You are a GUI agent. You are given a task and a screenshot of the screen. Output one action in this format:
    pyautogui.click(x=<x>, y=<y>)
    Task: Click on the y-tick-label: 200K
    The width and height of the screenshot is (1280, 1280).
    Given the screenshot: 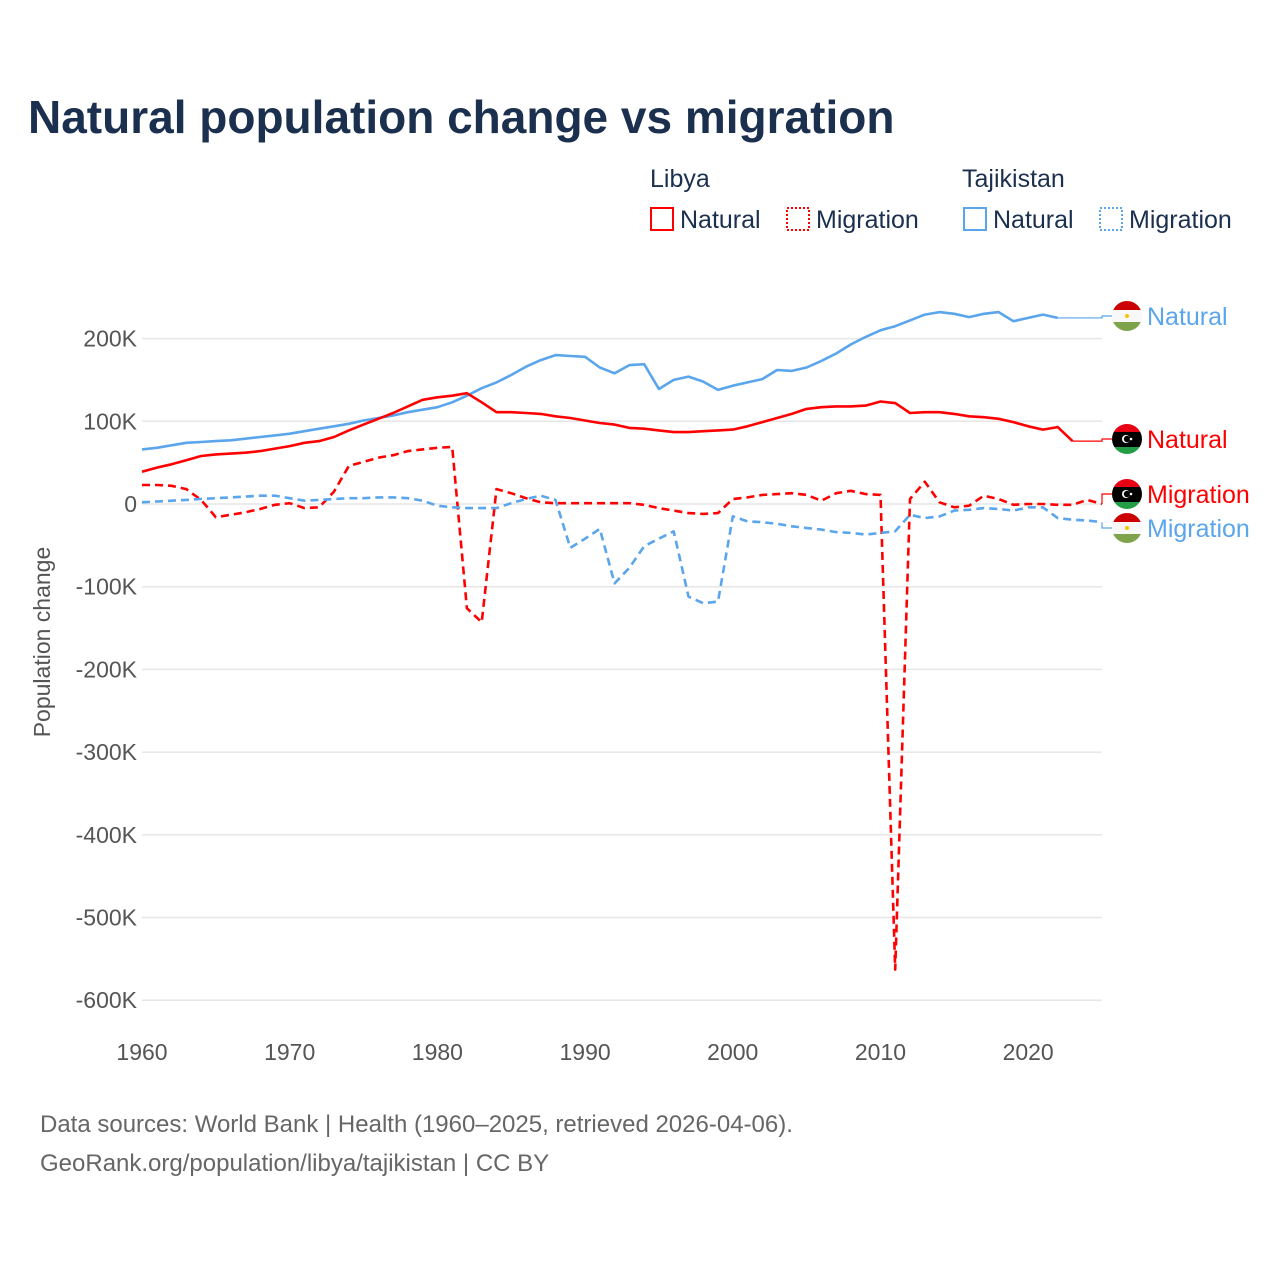 What is the action you would take?
    pyautogui.click(x=110, y=339)
    